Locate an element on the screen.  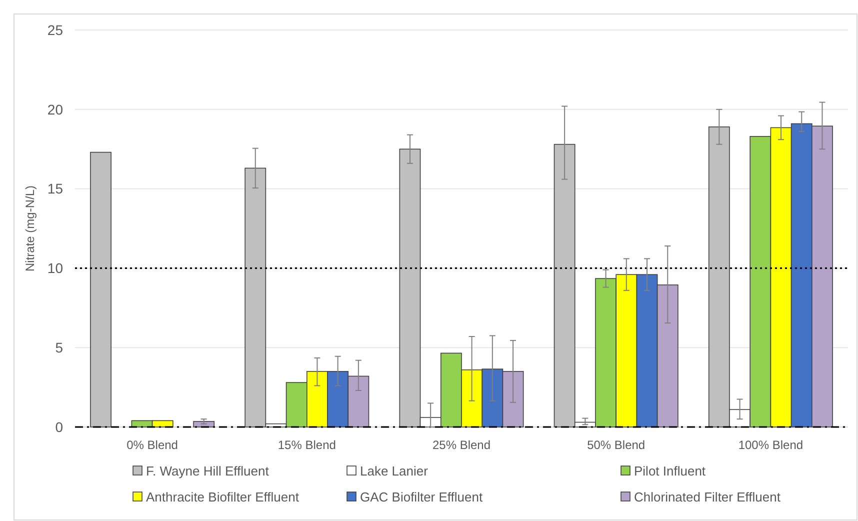
legend-label: Lake Lanier is located at coordinates (394, 471).